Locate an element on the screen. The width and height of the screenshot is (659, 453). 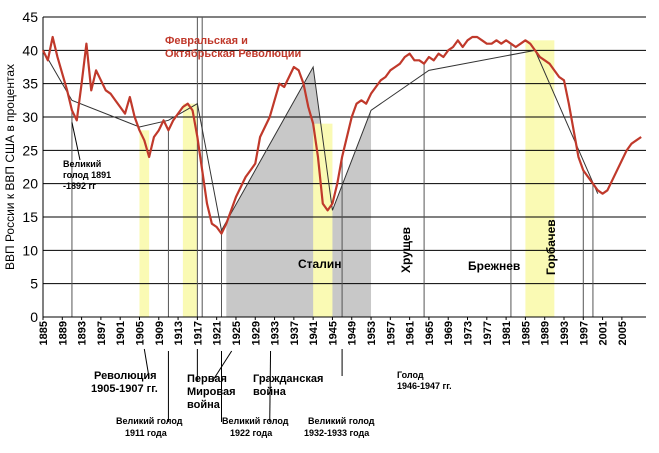
annotation-famine-1932: 1932-1933 года is located at coordinates (337, 433).